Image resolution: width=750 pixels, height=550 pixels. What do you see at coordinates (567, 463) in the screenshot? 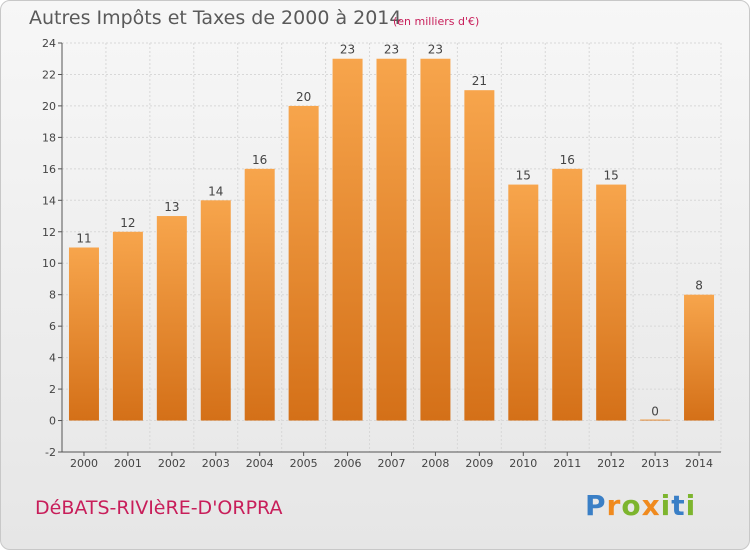
I see `x-tick-label: 2011` at bounding box center [567, 463].